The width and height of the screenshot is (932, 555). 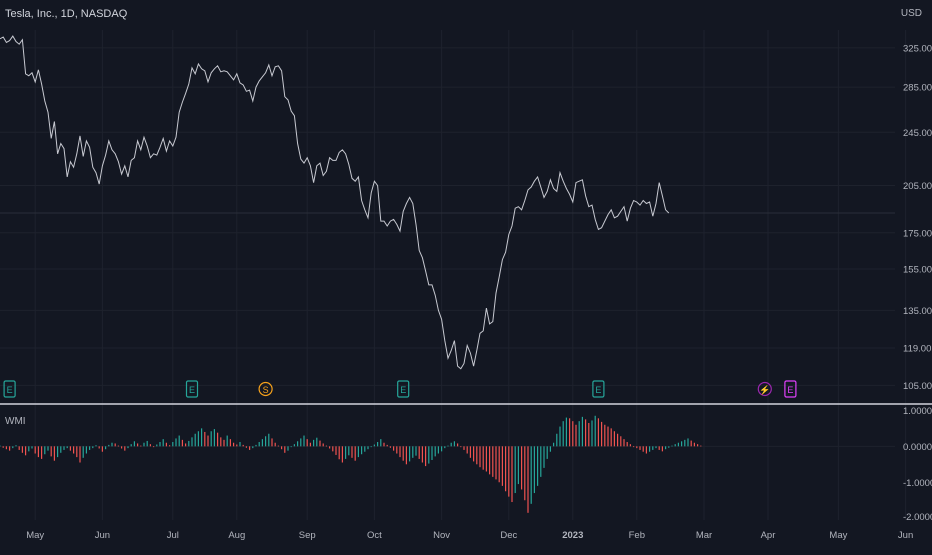 I want to click on event-marker-label: S, so click(x=266, y=390).